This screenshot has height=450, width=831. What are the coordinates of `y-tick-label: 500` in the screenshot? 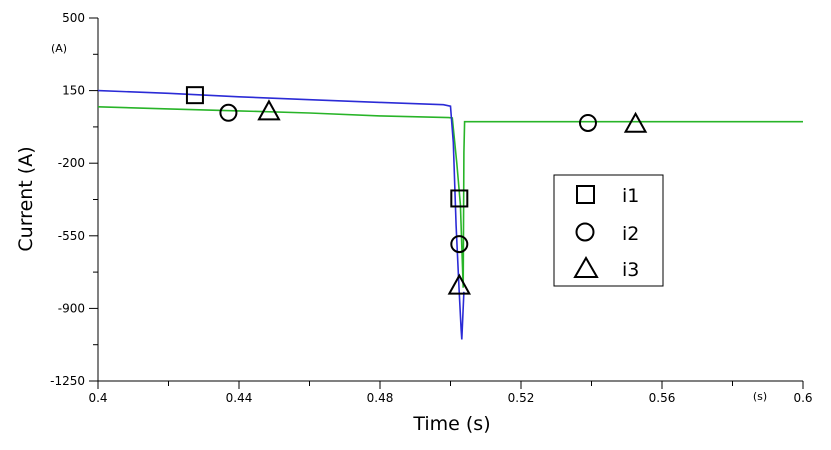 It's located at (73, 18).